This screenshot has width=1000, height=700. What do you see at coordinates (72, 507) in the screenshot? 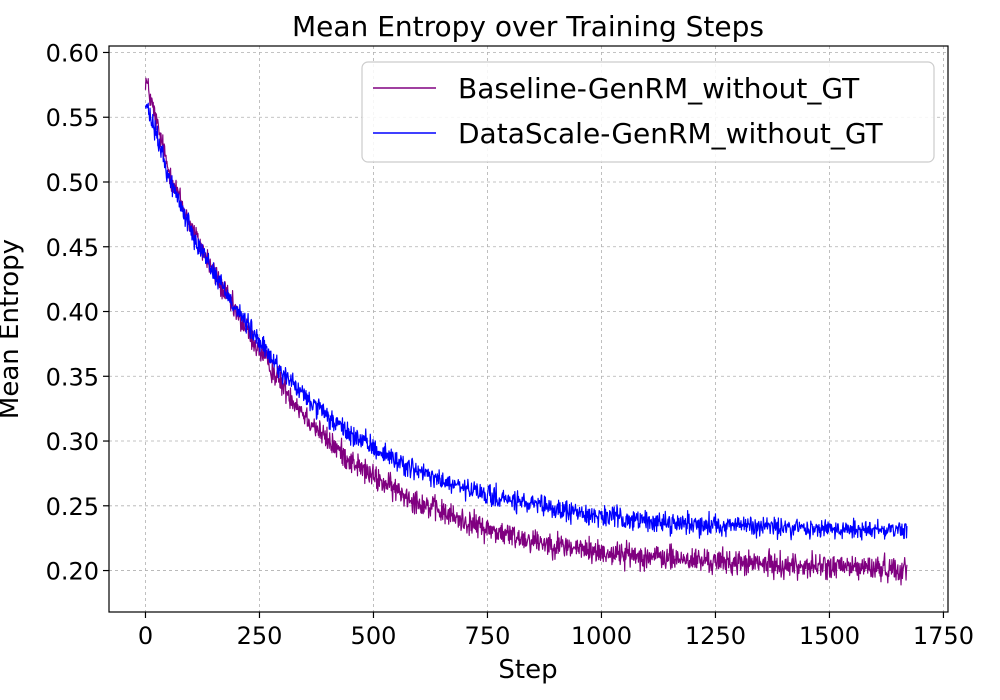
I see `y-tick-label: 0.25` at bounding box center [72, 507].